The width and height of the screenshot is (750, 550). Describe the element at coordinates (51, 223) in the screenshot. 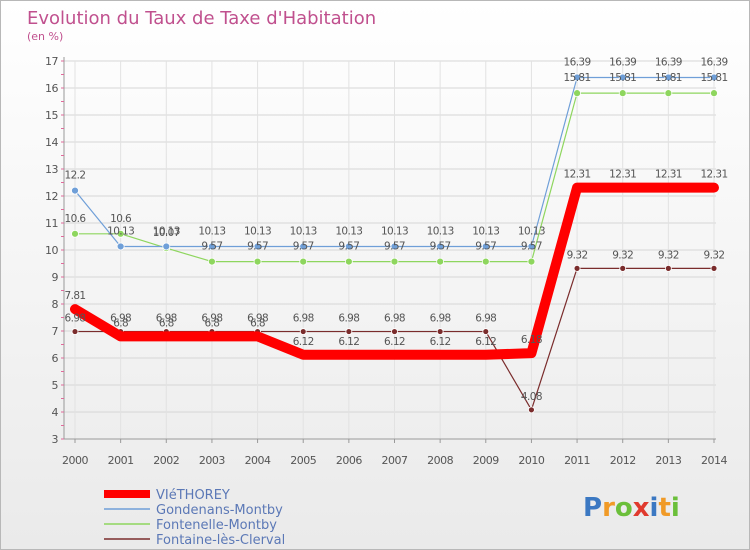

I see `y-tick-label: 11` at that location.